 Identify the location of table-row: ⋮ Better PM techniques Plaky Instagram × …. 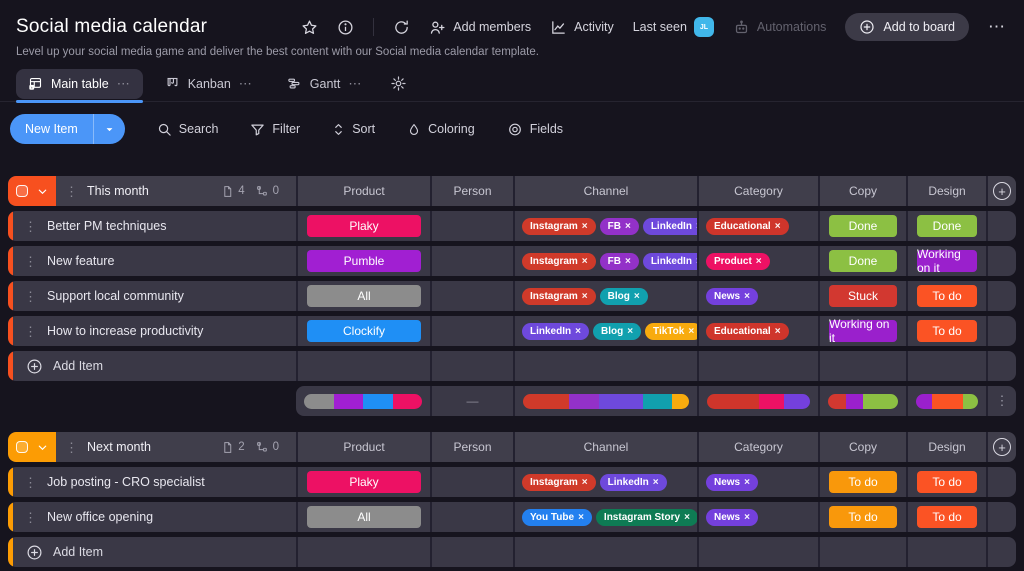
(512, 226).